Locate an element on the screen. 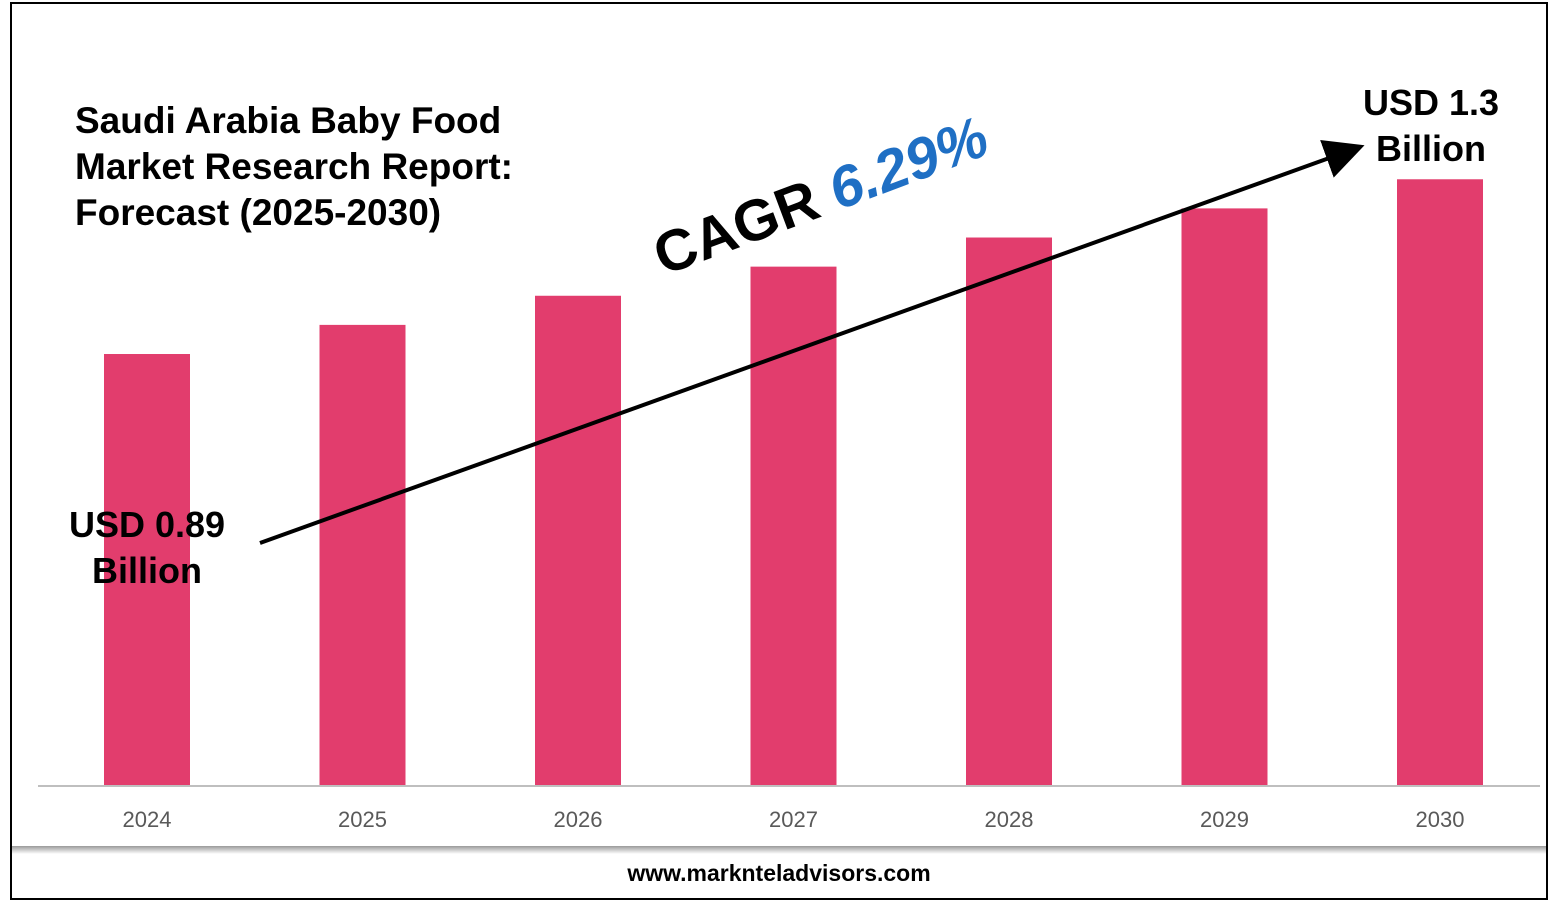 The width and height of the screenshot is (1557, 906). start-value-unit: Billion is located at coordinates (147, 570).